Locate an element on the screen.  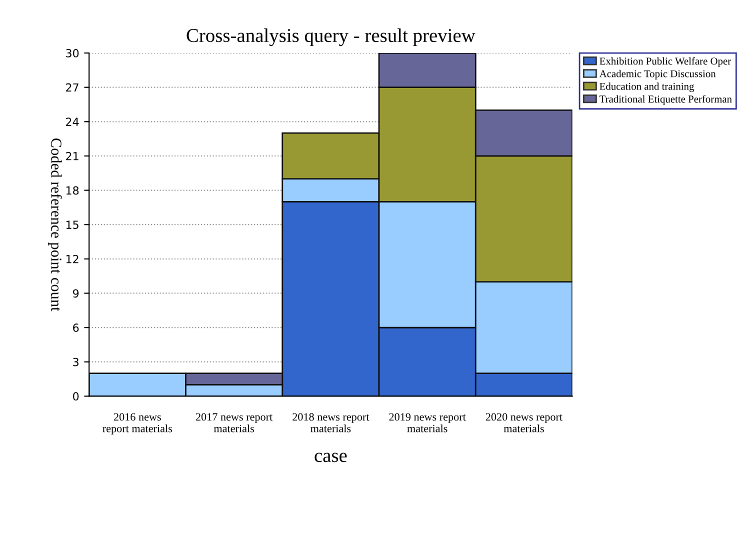
y-tick-label: 6 is located at coordinates (76, 328).